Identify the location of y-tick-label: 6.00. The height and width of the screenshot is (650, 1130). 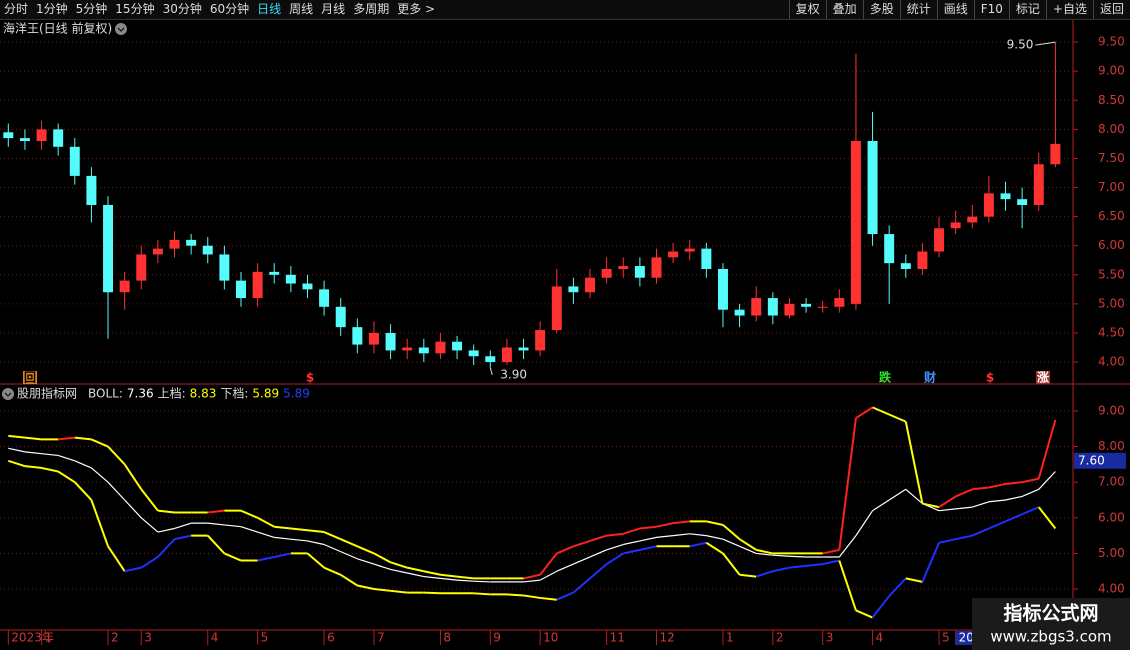
(1111, 517).